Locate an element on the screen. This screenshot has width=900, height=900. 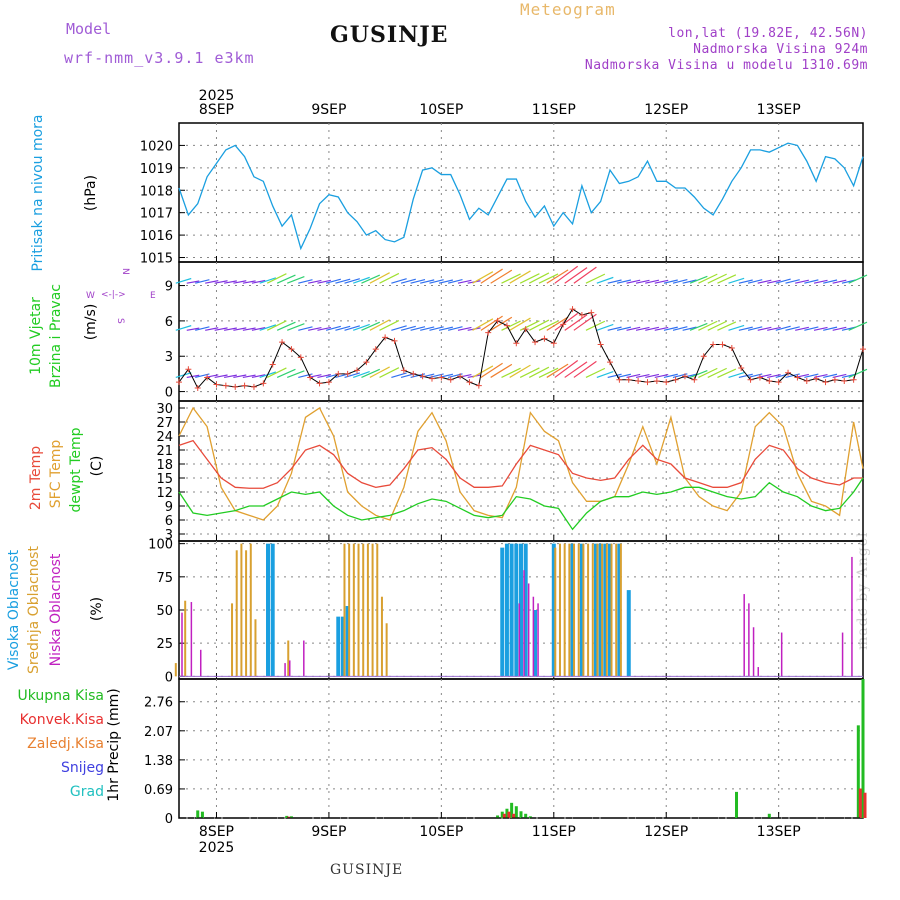
y-tick-label: 1019 is located at coordinates (156, 169).